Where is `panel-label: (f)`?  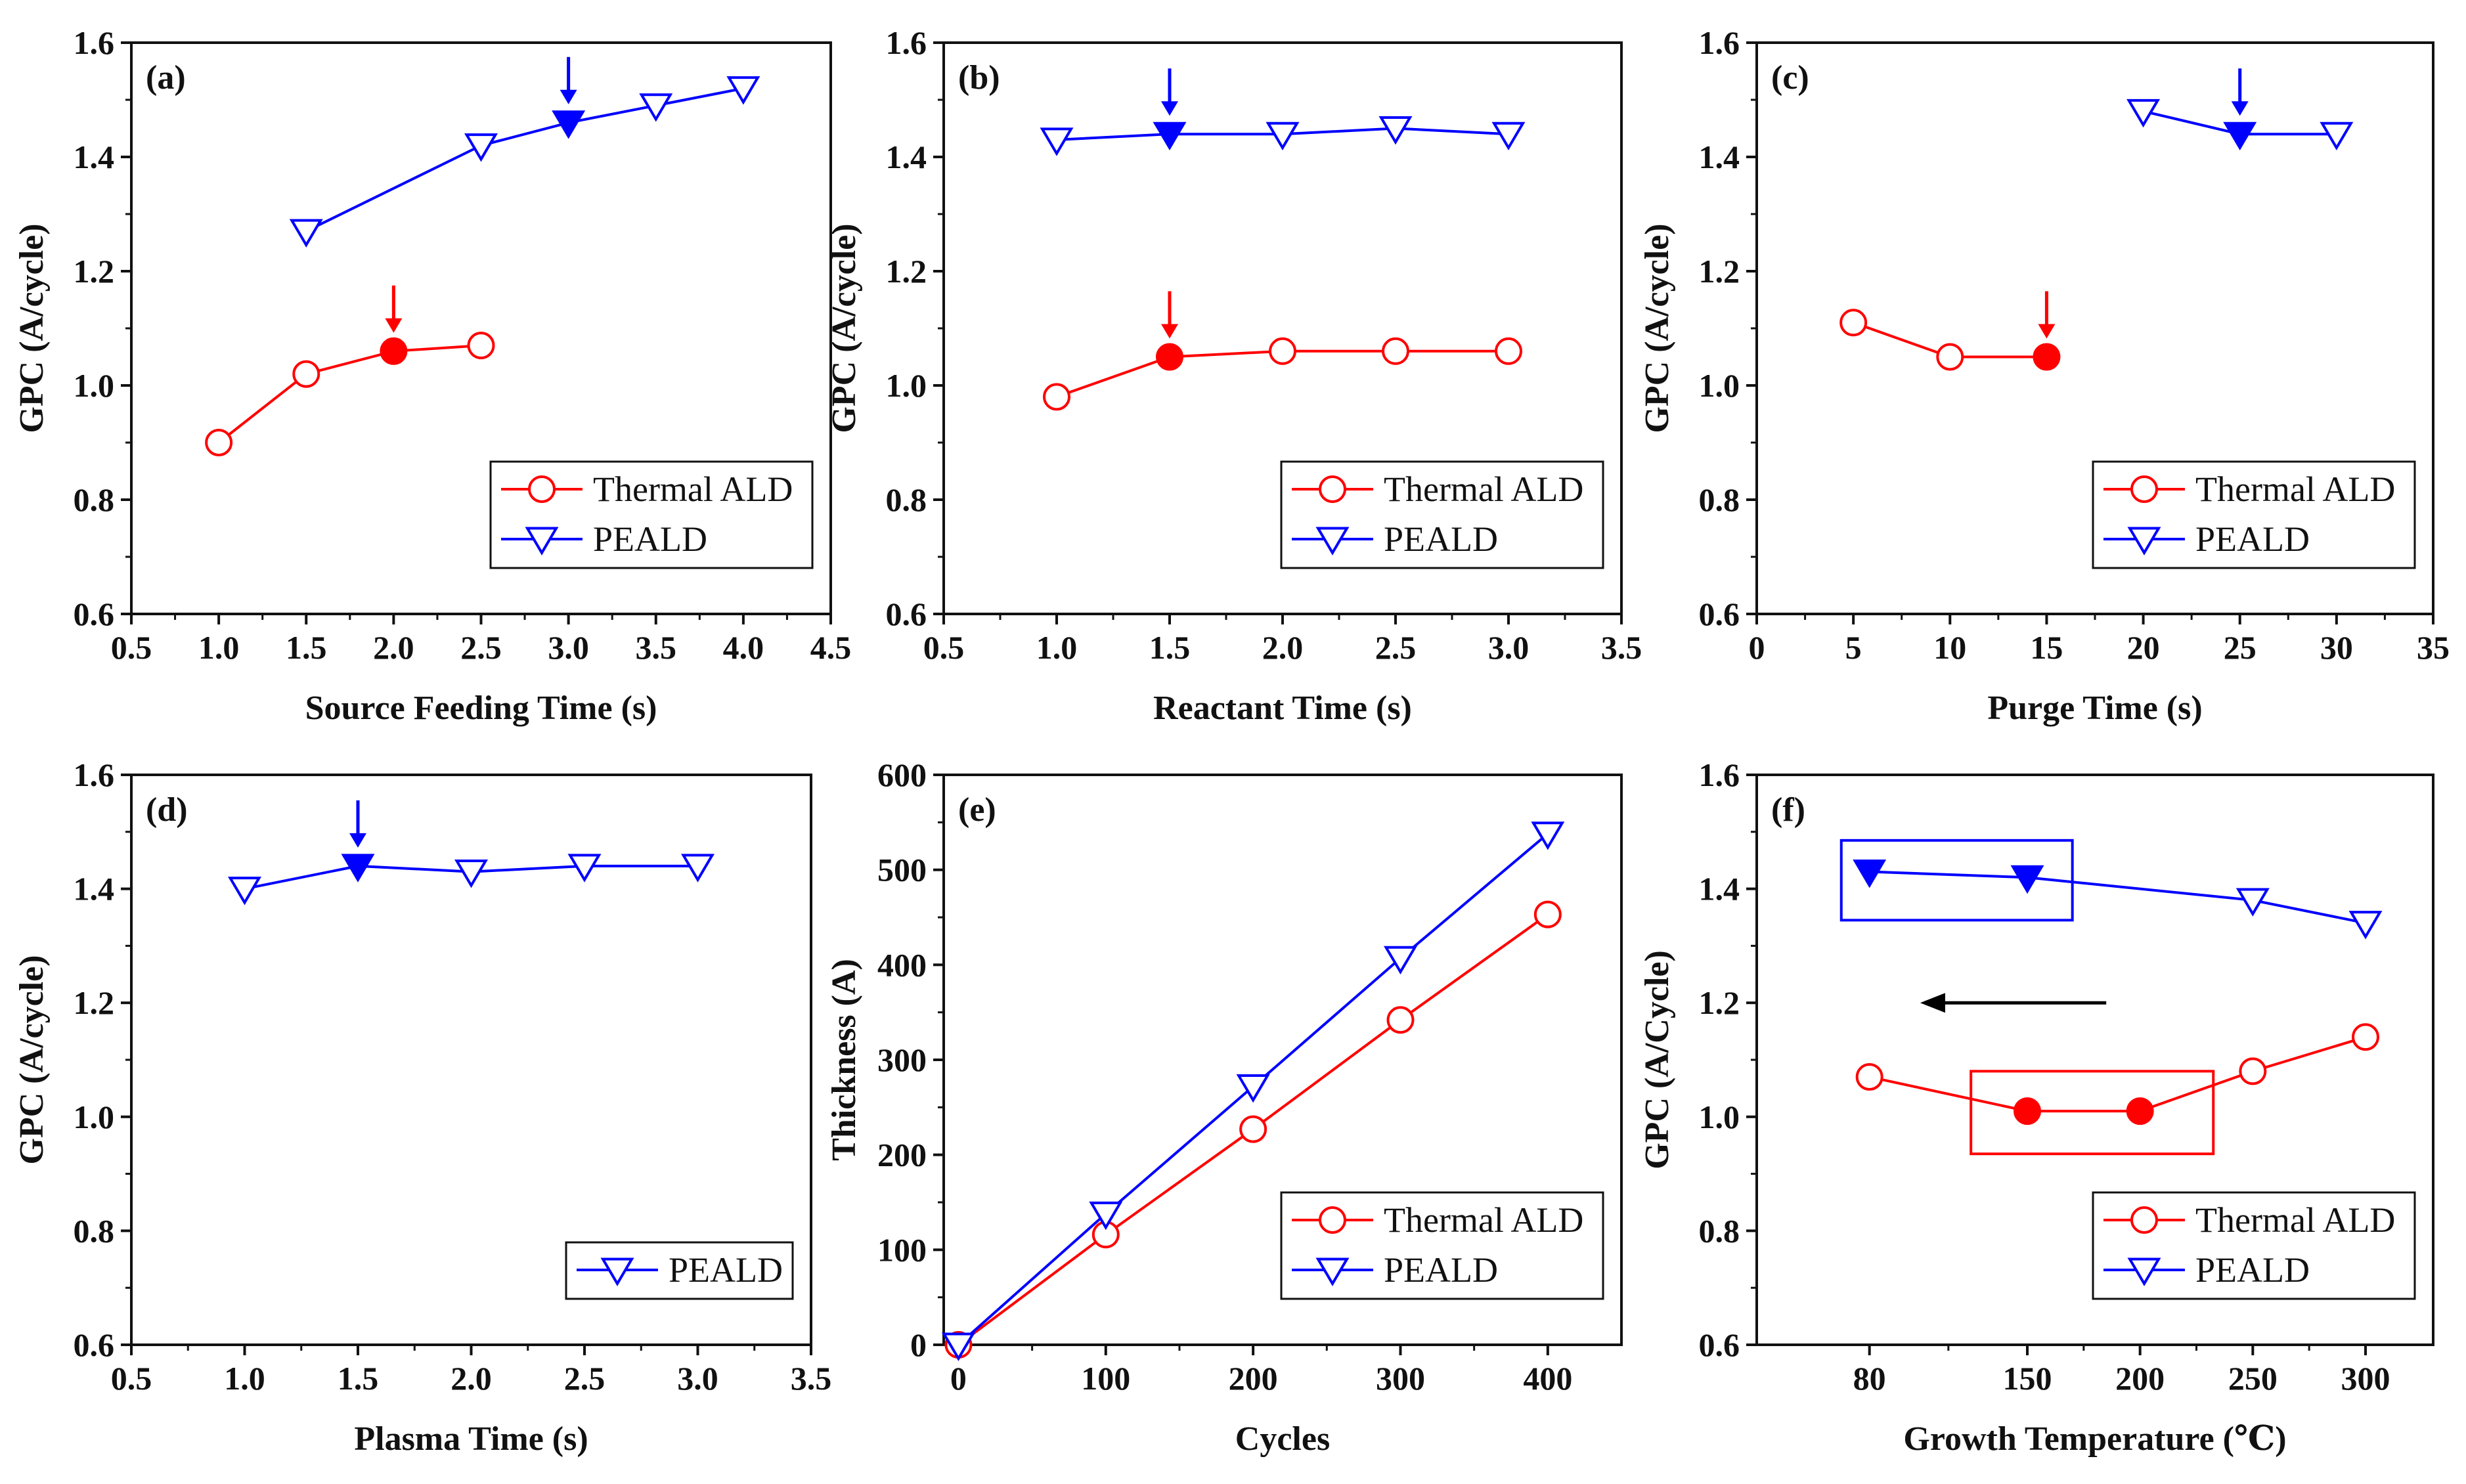 panel-label: (f) is located at coordinates (1788, 810).